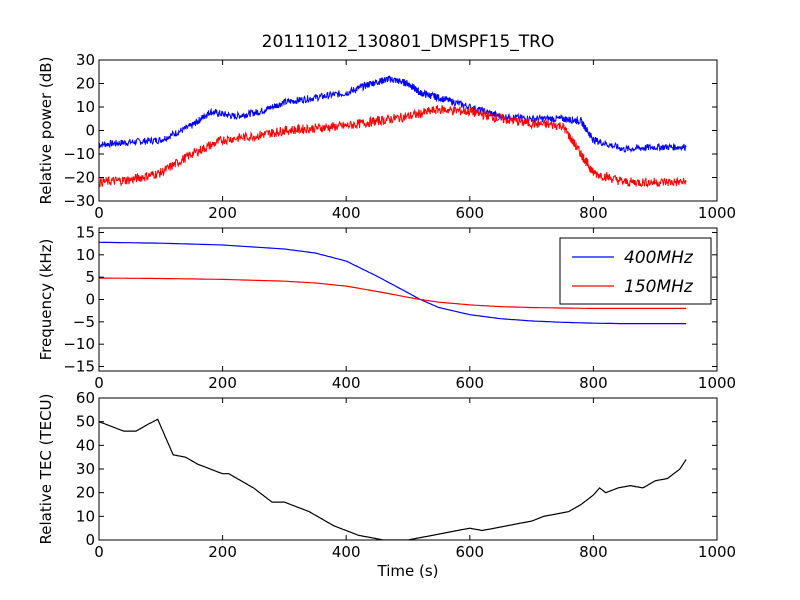  Describe the element at coordinates (79, 367) in the screenshot. I see `y-tick-label: −15` at that location.